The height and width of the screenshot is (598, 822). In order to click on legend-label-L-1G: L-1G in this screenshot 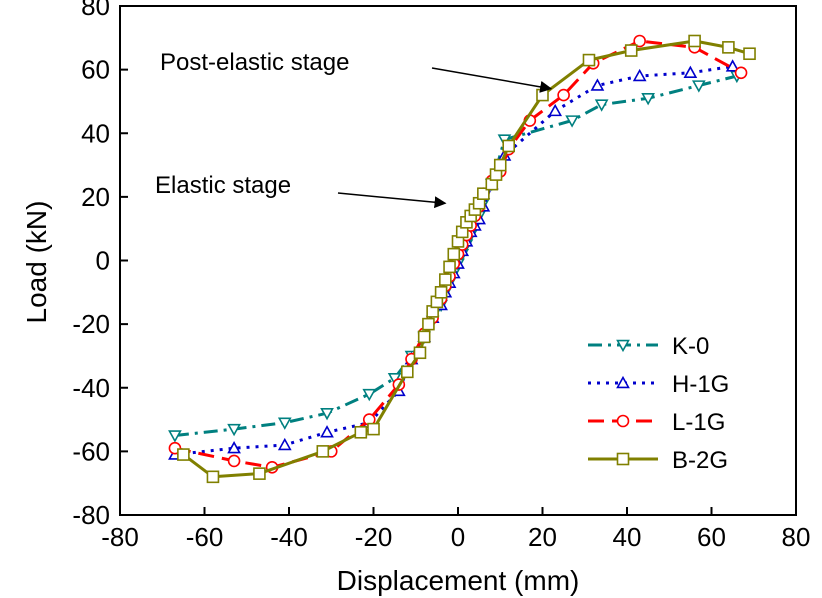, I will do `click(698, 422)`.